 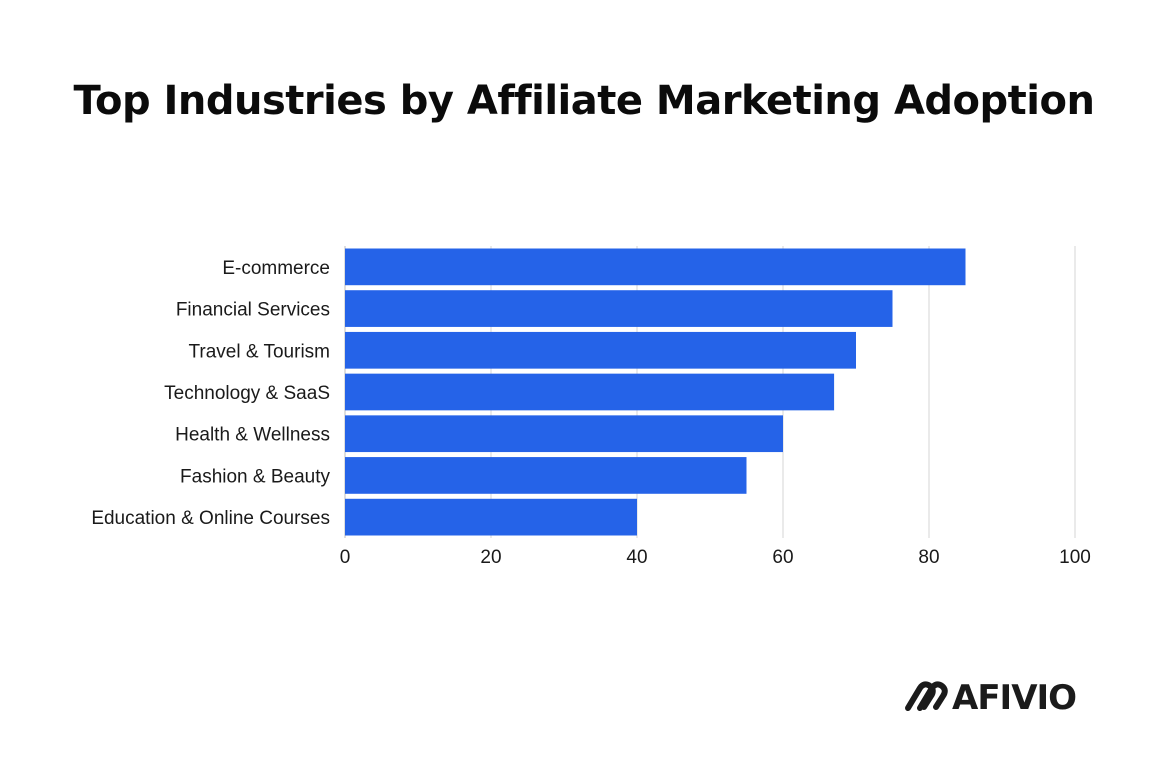 I want to click on x-tick-labels: 0 20 40 60 80 100, so click(x=715, y=557).